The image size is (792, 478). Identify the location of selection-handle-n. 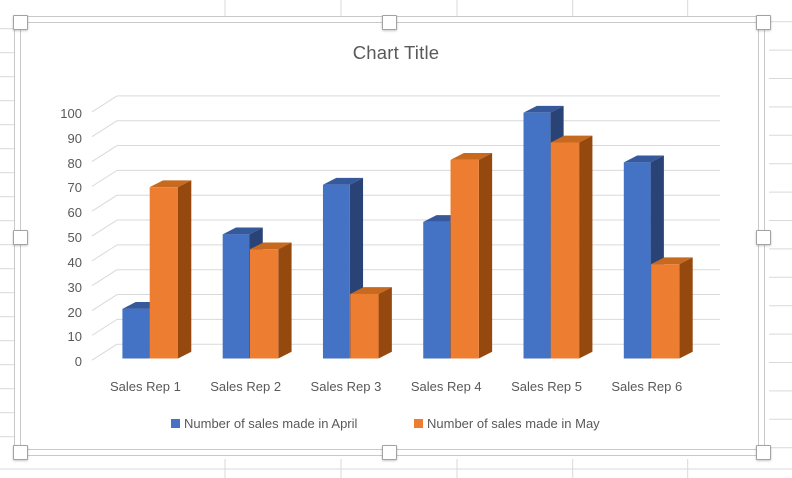
(389, 22).